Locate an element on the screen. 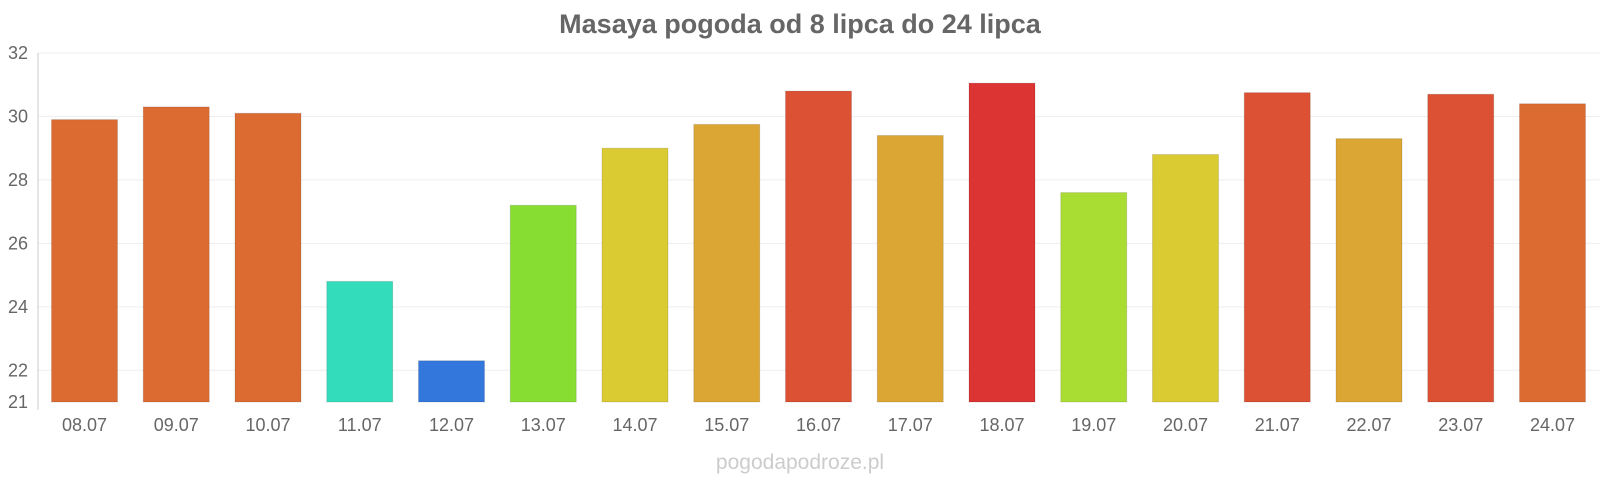  x-tick-label: 23.07 is located at coordinates (1460, 425).